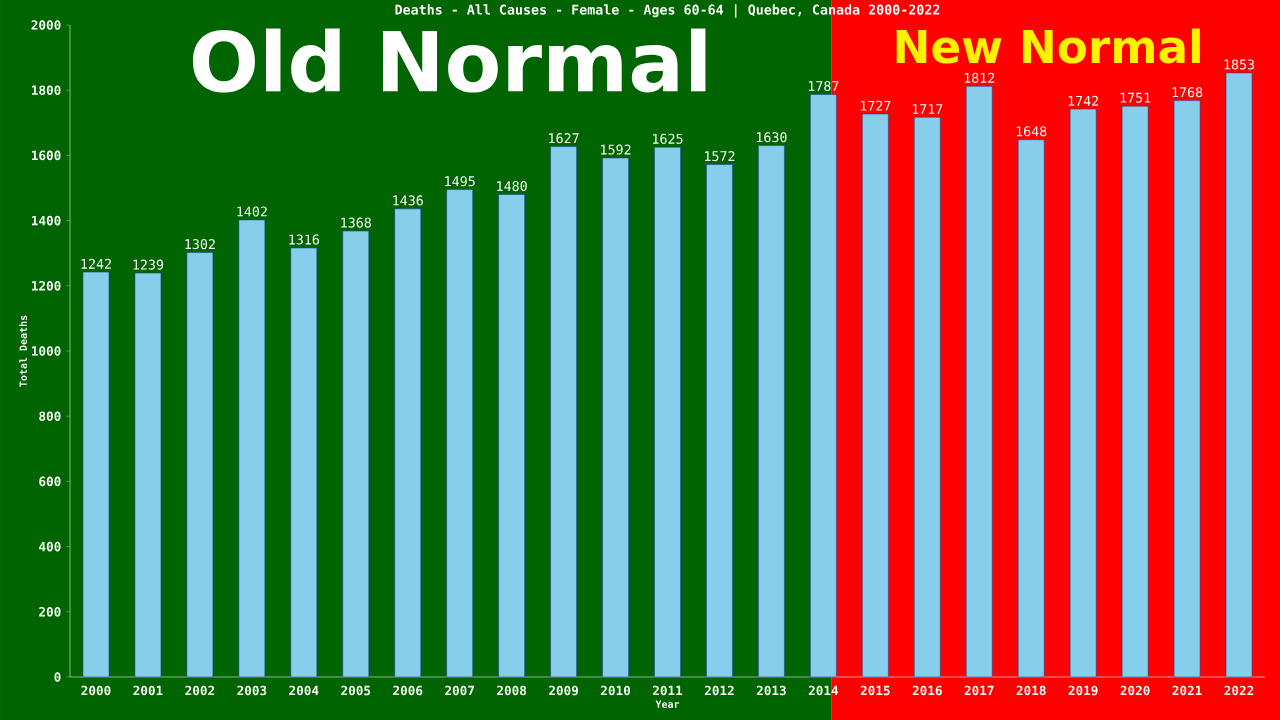 This screenshot has height=720, width=1280. I want to click on data-label: 1751, so click(1135, 97).